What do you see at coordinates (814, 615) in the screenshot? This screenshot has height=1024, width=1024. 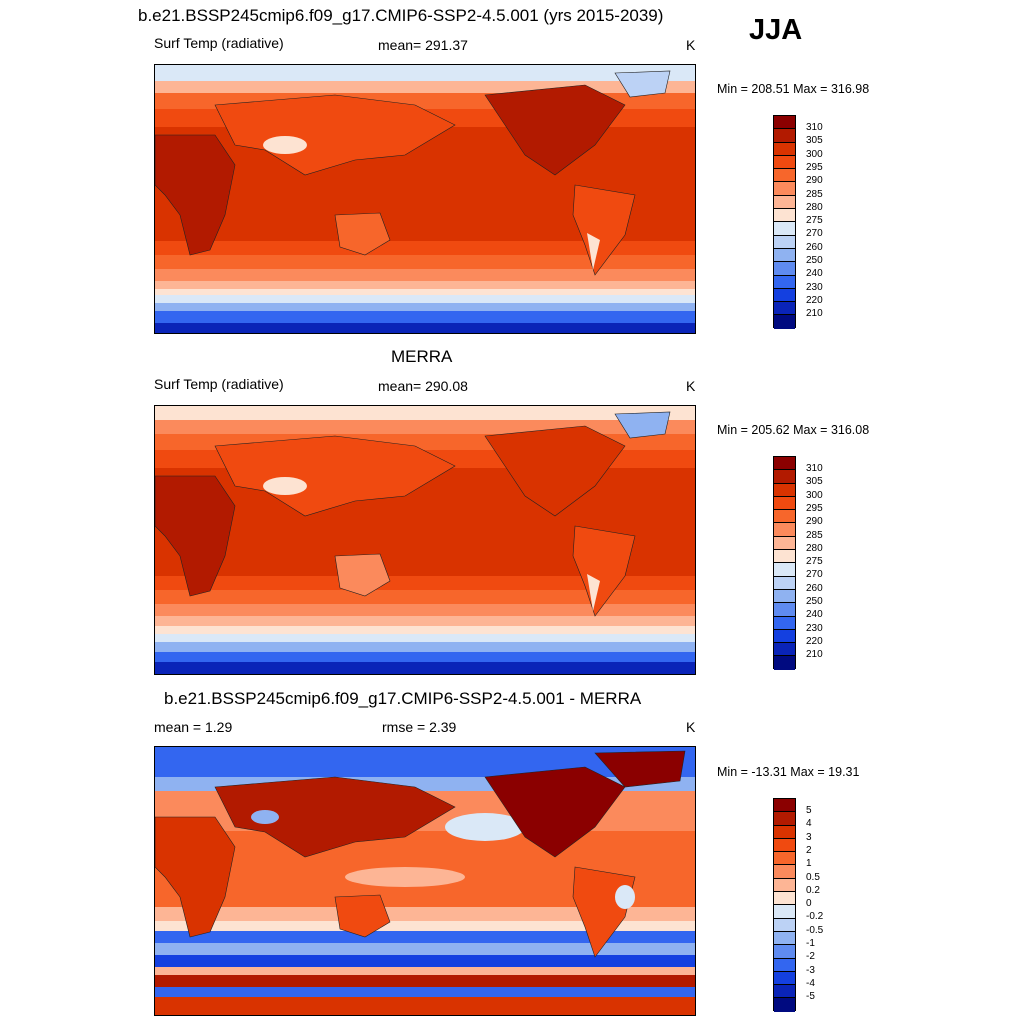 I see `colorbar-tick-label: 240` at bounding box center [814, 615].